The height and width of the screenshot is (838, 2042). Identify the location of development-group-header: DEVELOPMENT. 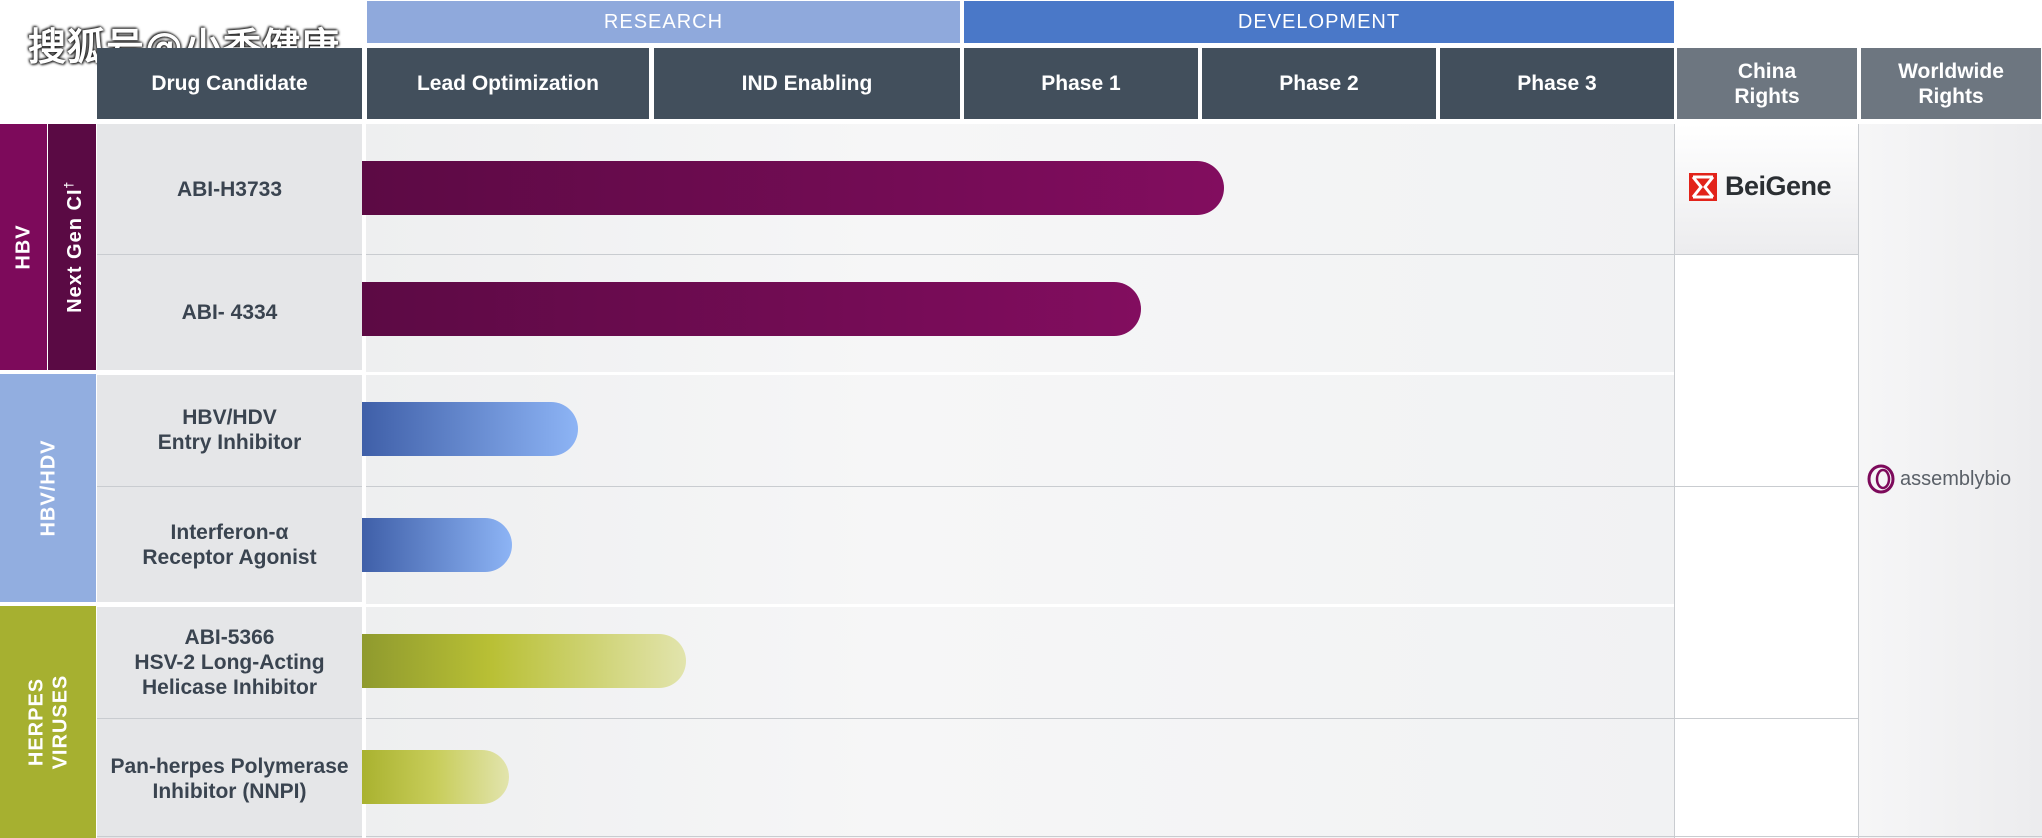
(1319, 22).